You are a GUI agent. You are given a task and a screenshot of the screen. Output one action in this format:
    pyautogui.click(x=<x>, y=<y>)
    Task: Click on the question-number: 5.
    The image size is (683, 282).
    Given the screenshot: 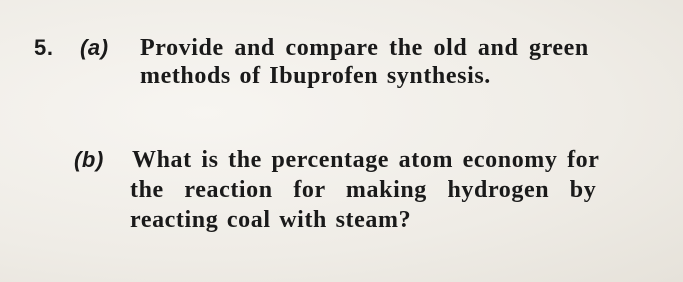 What is the action you would take?
    pyautogui.click(x=44, y=47)
    